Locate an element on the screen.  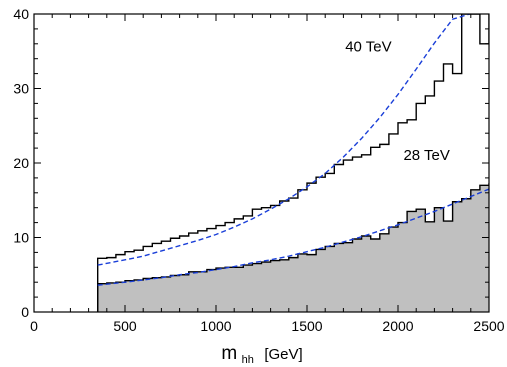
label-40tev: 40 TeV is located at coordinates (368, 46).